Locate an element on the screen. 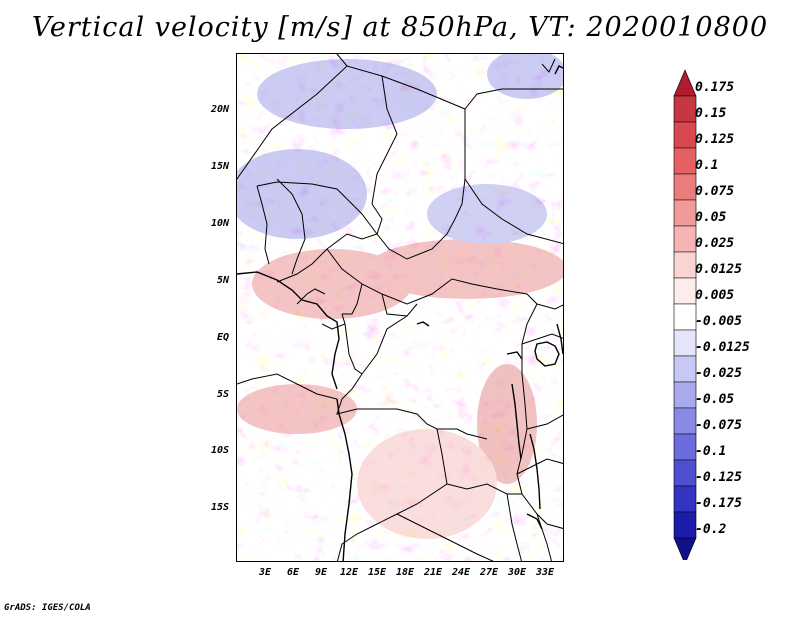  lon-label-33e: 33E is located at coordinates (545, 572).